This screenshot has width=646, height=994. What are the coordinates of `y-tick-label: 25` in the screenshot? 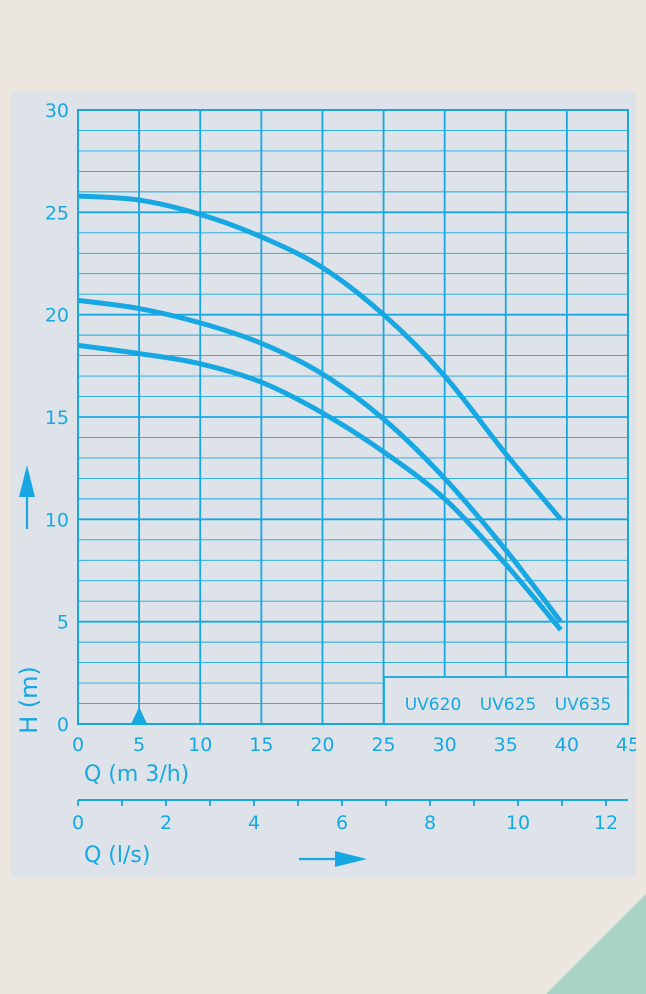 It's located at (57, 213).